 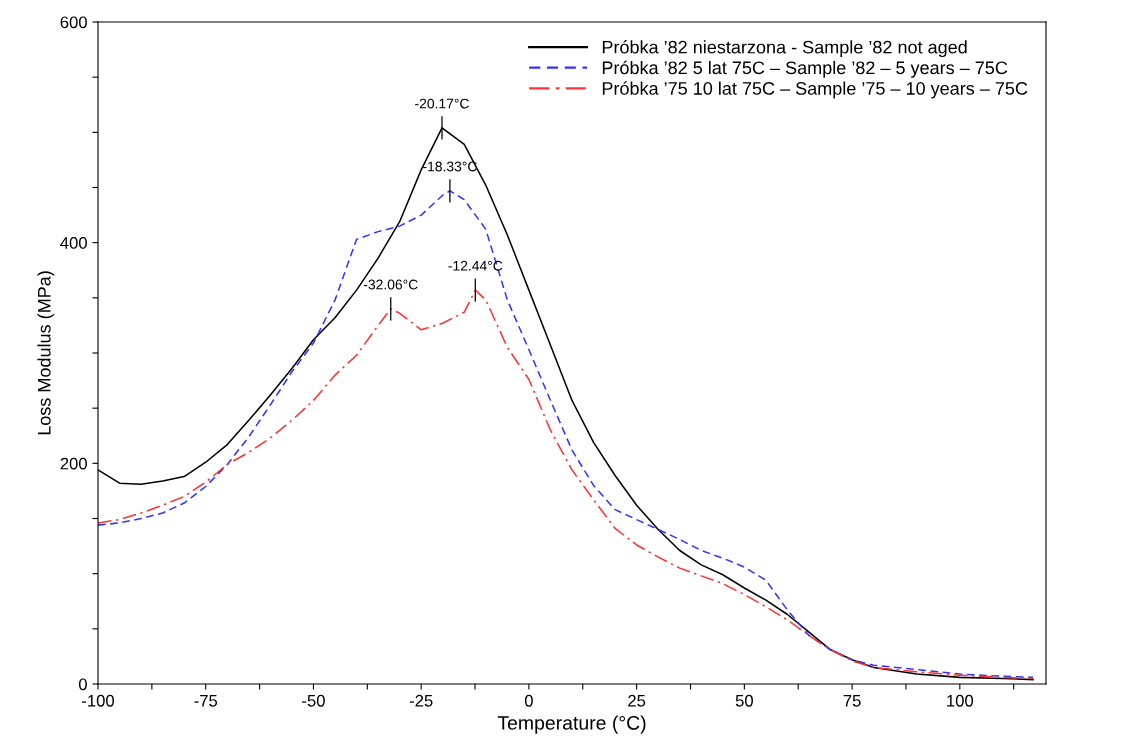 I want to click on y-tick-label: 200, so click(x=73, y=463).